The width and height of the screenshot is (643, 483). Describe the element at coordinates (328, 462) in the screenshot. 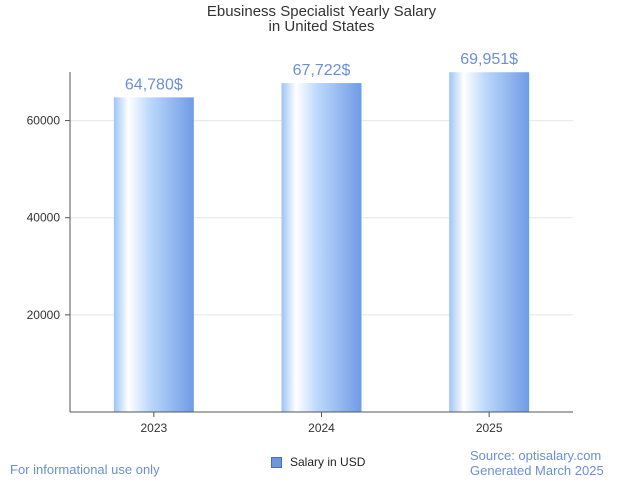

I see `legend-label: Salary in USD` at that location.